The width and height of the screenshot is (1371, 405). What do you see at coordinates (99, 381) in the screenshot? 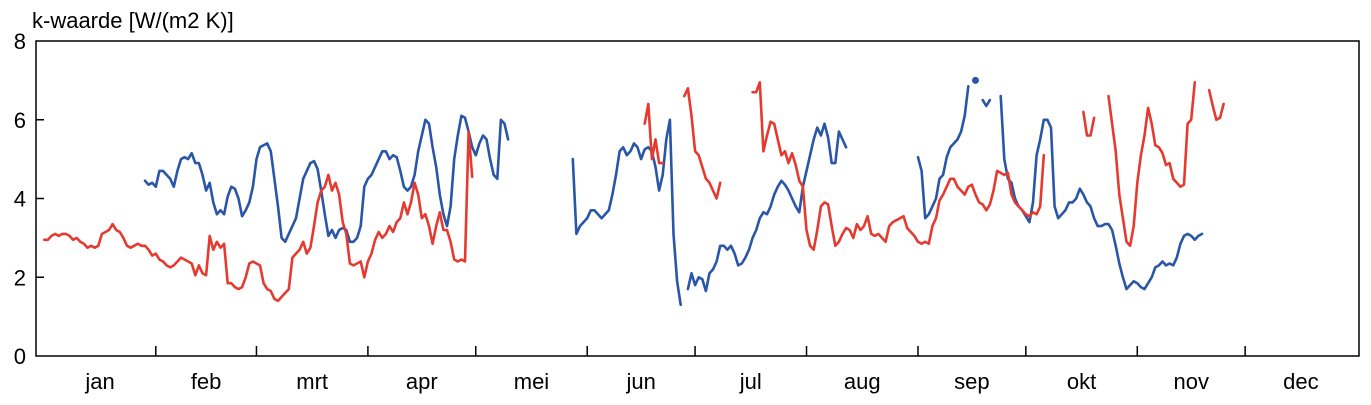
I see `x-tick-label-jan: jan` at bounding box center [99, 381].